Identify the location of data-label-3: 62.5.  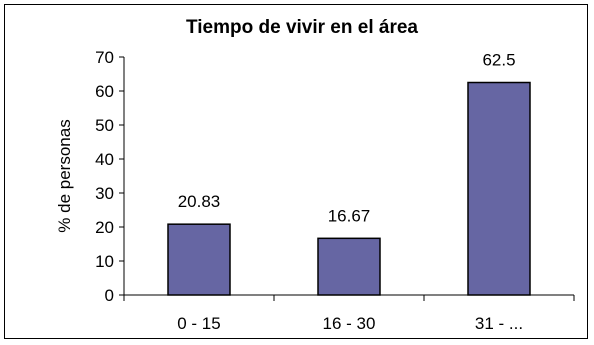
(498, 60).